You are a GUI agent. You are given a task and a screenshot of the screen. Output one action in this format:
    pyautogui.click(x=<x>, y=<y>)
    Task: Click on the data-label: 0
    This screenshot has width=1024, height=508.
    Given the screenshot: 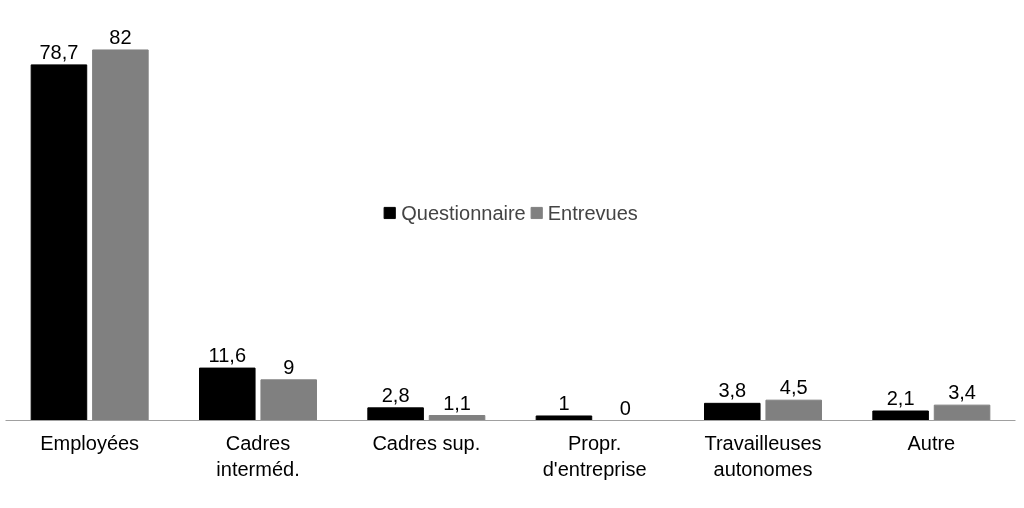 What is the action you would take?
    pyautogui.click(x=625, y=407)
    